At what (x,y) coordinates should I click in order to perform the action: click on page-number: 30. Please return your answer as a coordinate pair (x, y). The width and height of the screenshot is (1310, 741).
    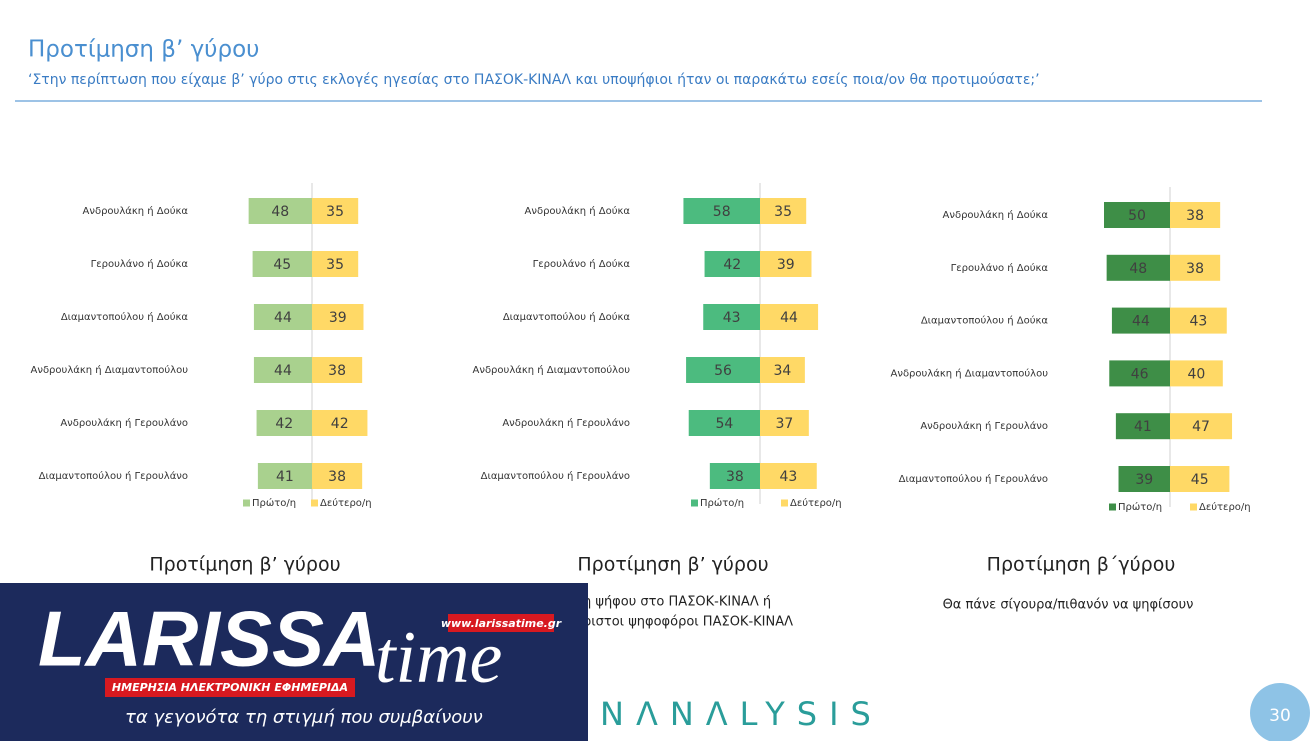
    Looking at the image, I should click on (1280, 716).